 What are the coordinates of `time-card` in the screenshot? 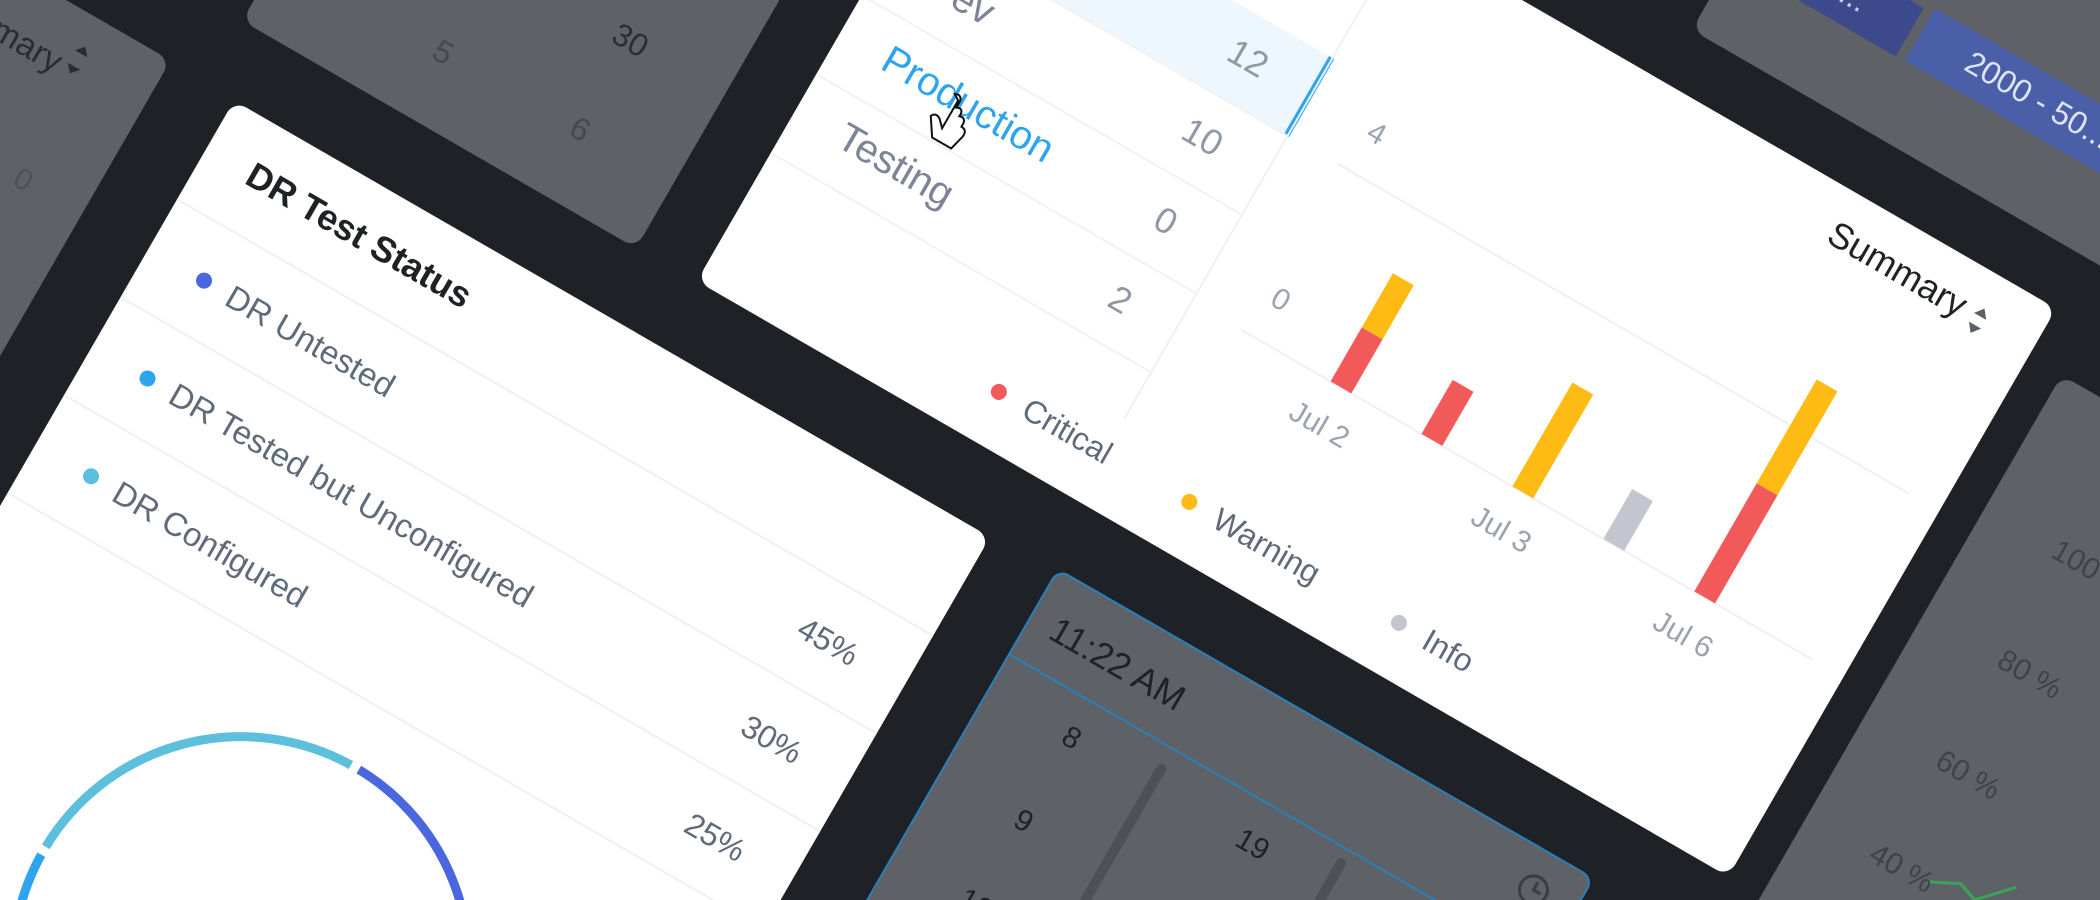 It's located at (1175, 736).